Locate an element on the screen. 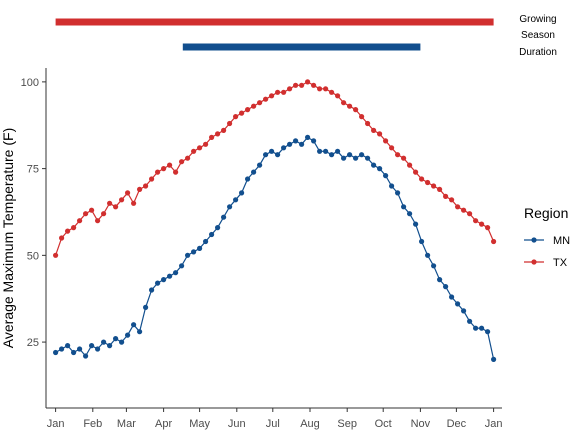  x-tick-label: Jun is located at coordinates (237, 424).